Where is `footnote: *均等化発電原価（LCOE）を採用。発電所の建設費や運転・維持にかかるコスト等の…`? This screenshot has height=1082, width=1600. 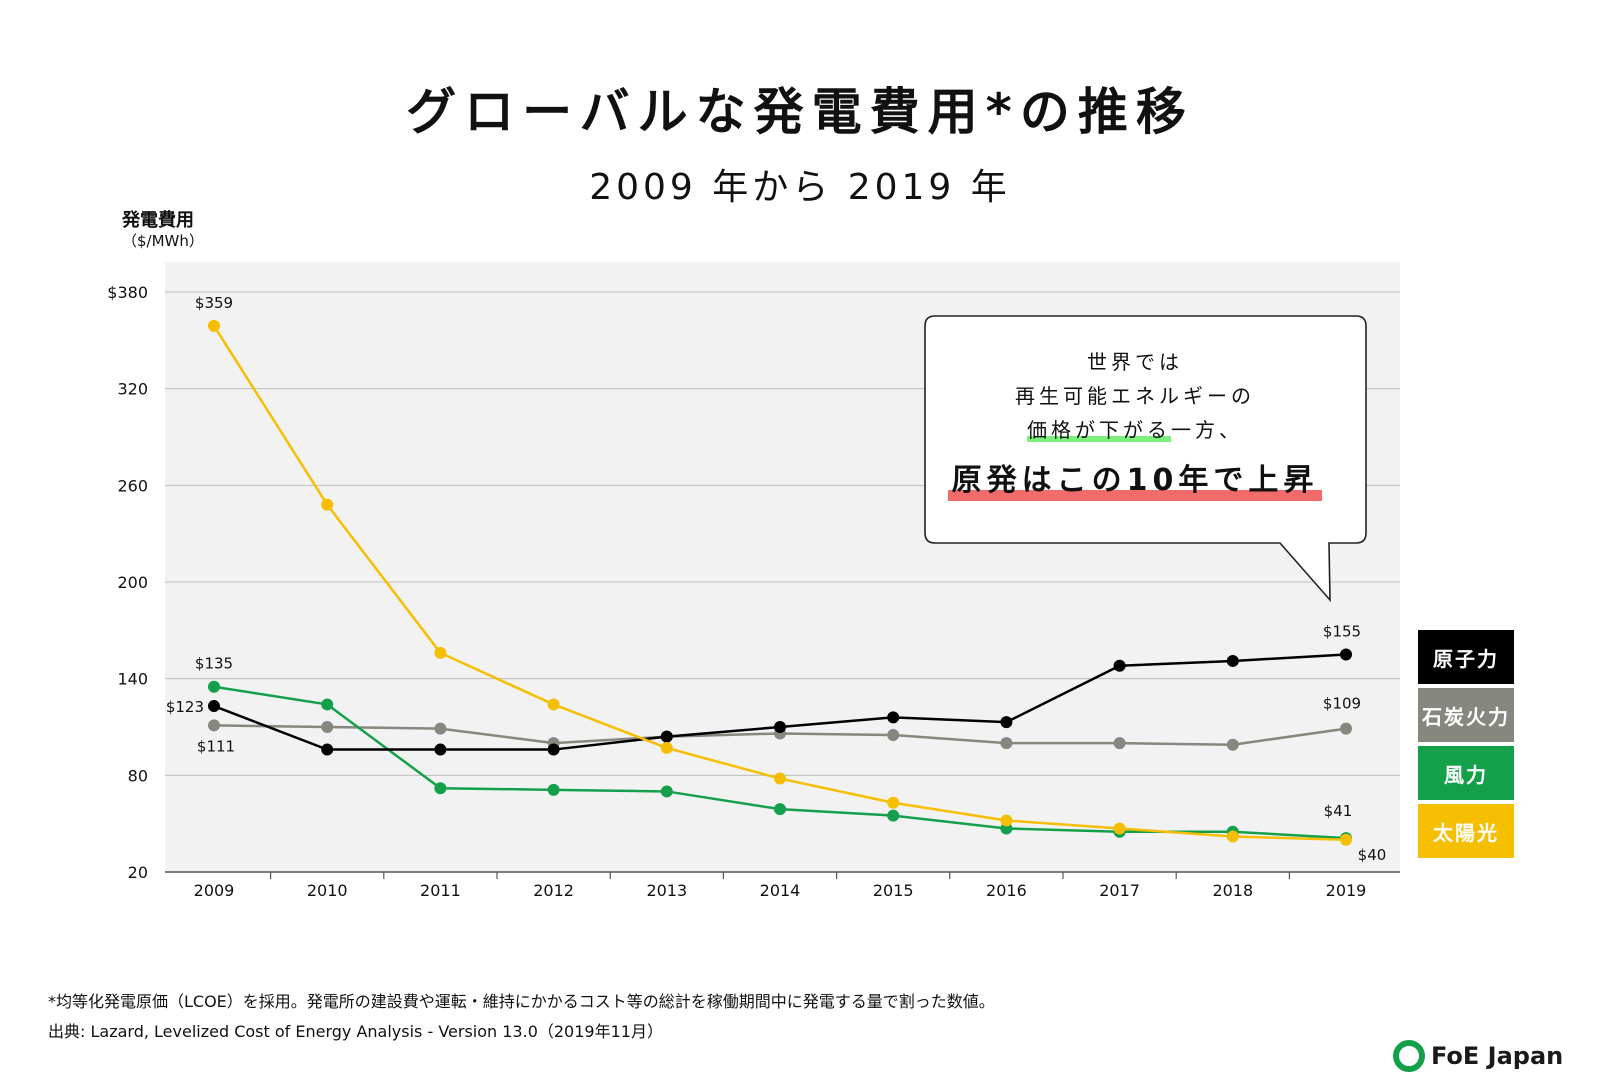 footnote: *均等化発電原価（LCOE）を採用。発電所の建設費や運転・維持にかかるコスト等の… is located at coordinates (521, 1001).